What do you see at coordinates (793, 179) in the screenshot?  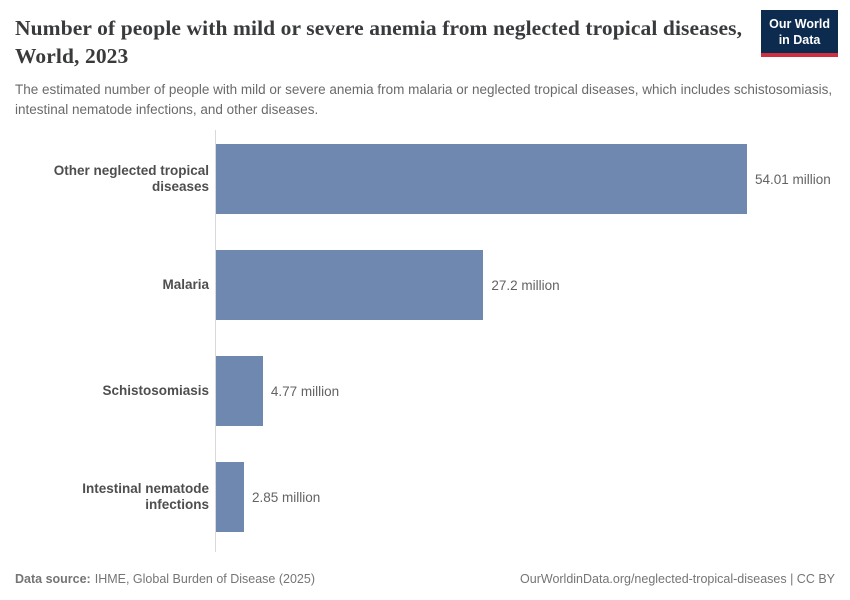 I see `value-label: 54.01 million` at bounding box center [793, 179].